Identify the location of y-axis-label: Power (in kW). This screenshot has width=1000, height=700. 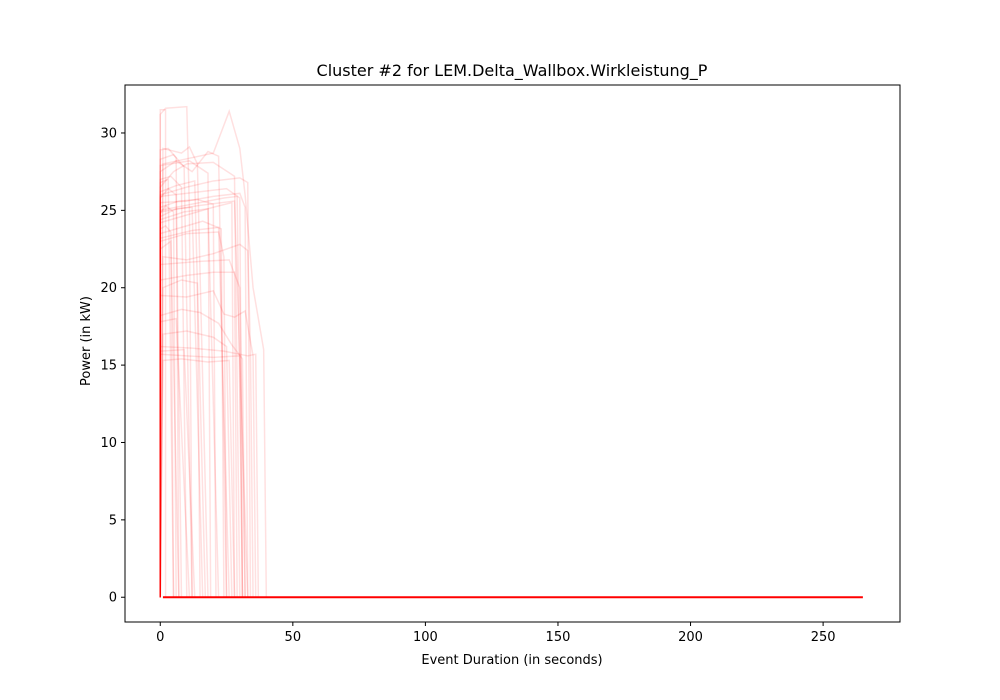
(86, 341).